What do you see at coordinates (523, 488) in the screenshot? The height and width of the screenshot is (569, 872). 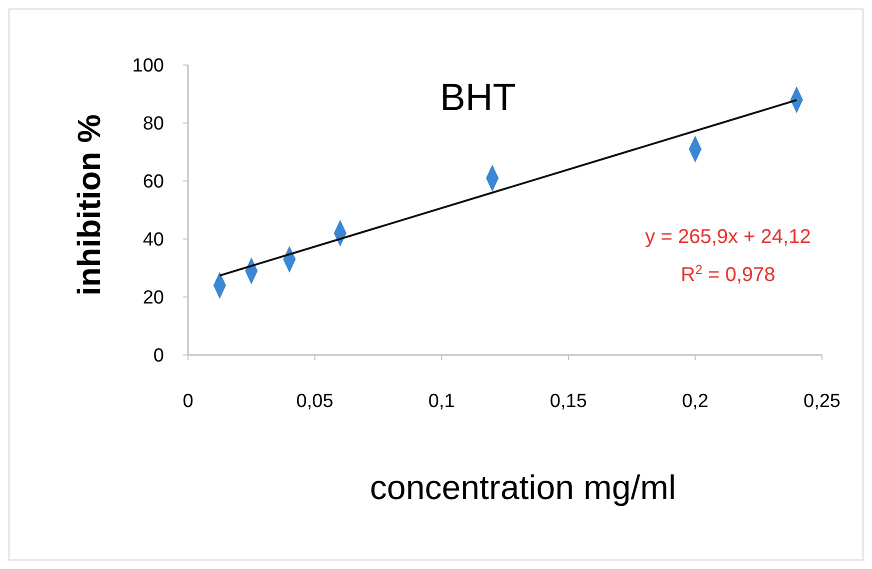 I see `x-axis-title: concentration mg/ml` at bounding box center [523, 488].